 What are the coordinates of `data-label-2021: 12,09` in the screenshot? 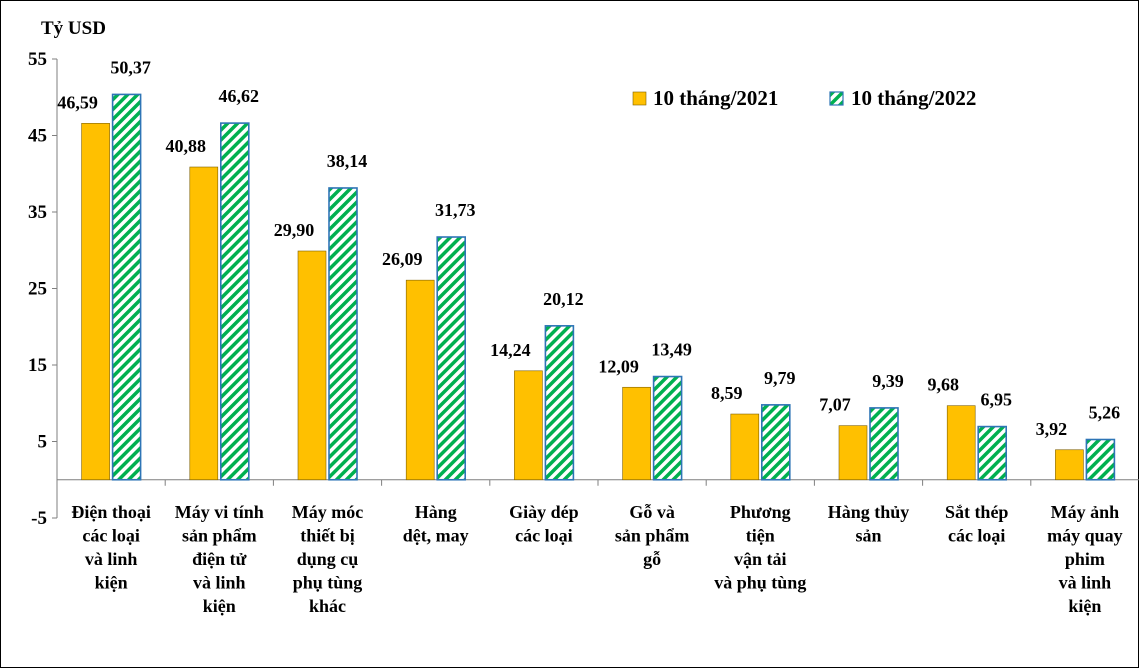 It's located at (618, 366).